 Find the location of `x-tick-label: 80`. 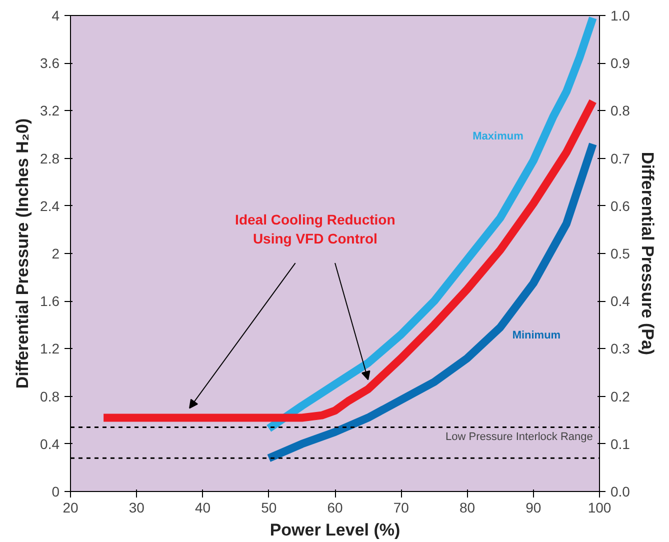

x-tick-label: 80 is located at coordinates (467, 508).